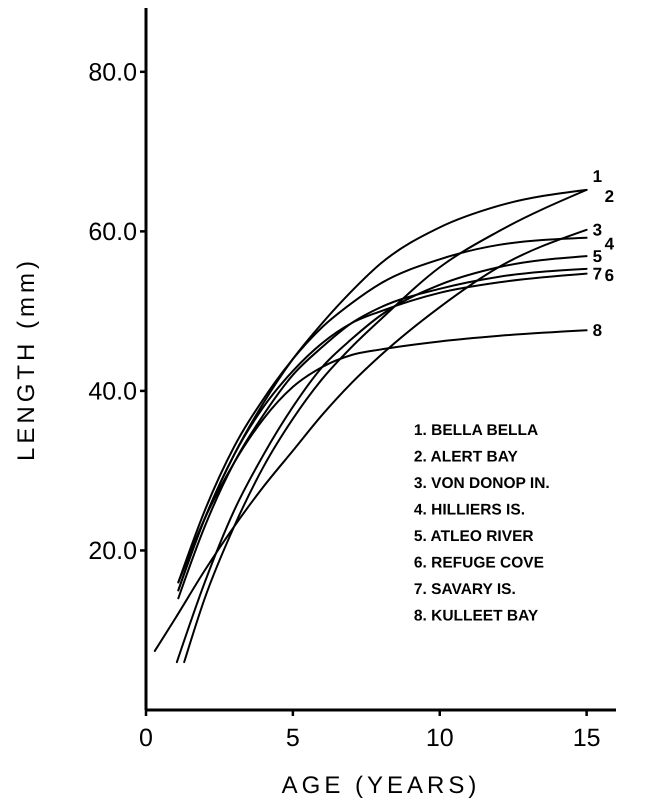 The width and height of the screenshot is (649, 805). What do you see at coordinates (112, 392) in the screenshot?
I see `y-tick-label: 40.0` at bounding box center [112, 392].